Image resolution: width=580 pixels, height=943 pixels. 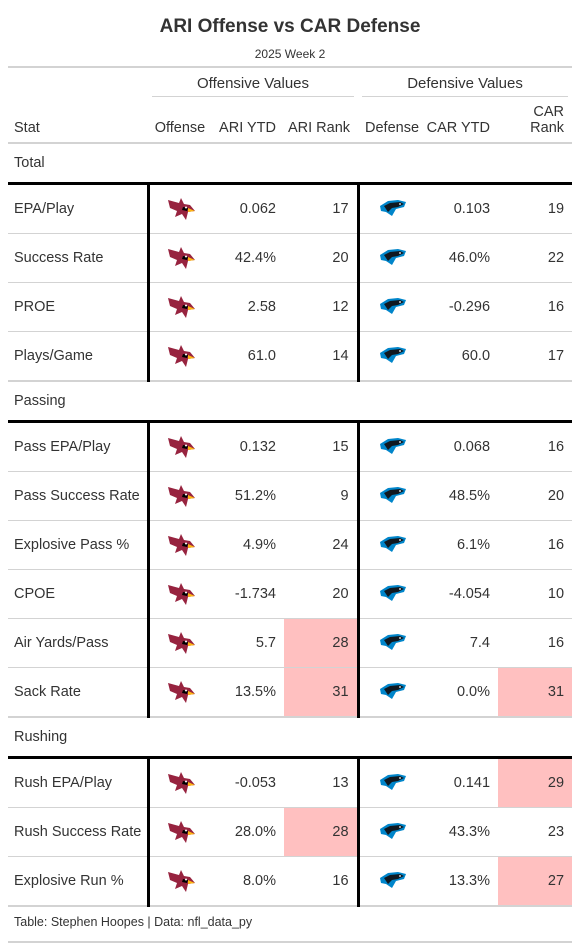 I want to click on car-rank-value: 29, so click(x=535, y=782).